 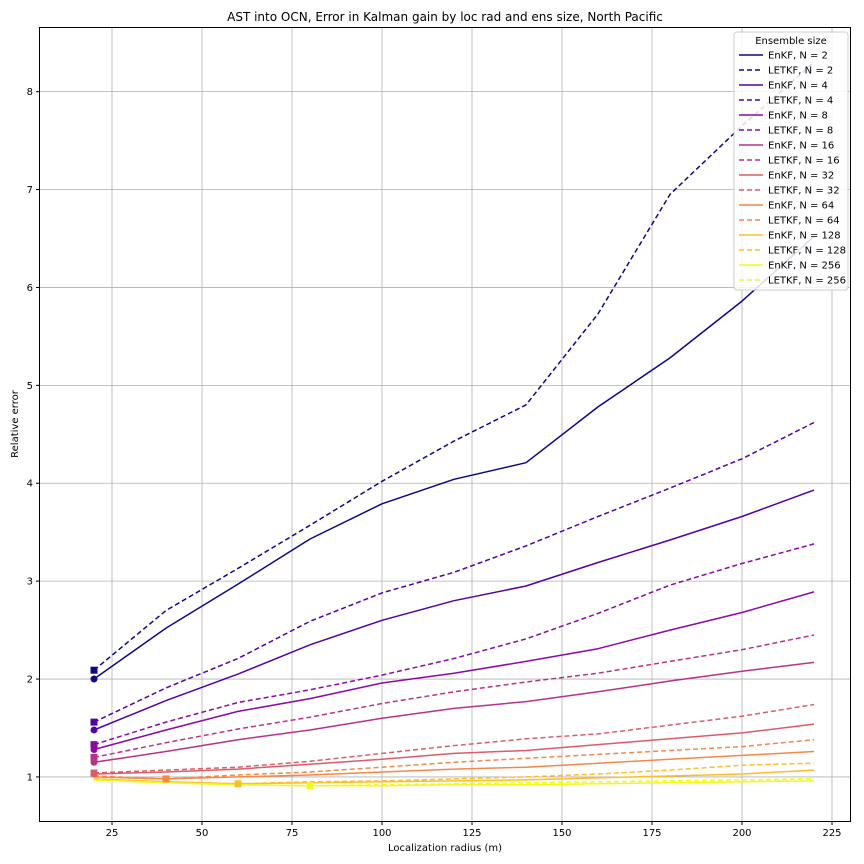 I want to click on y-tick-label: 5, so click(x=30, y=386).